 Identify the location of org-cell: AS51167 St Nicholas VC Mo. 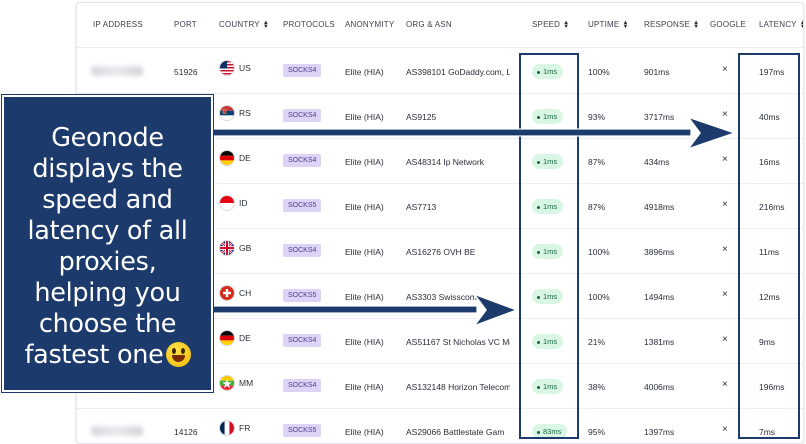
(458, 342).